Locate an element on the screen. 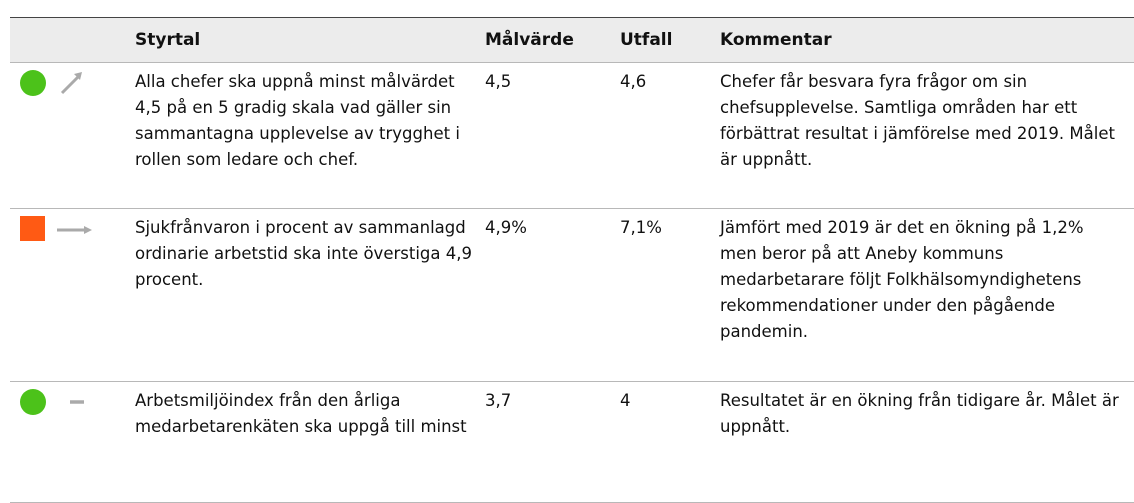 The width and height of the screenshot is (1134, 503). cell: 4,9% is located at coordinates (506, 227).